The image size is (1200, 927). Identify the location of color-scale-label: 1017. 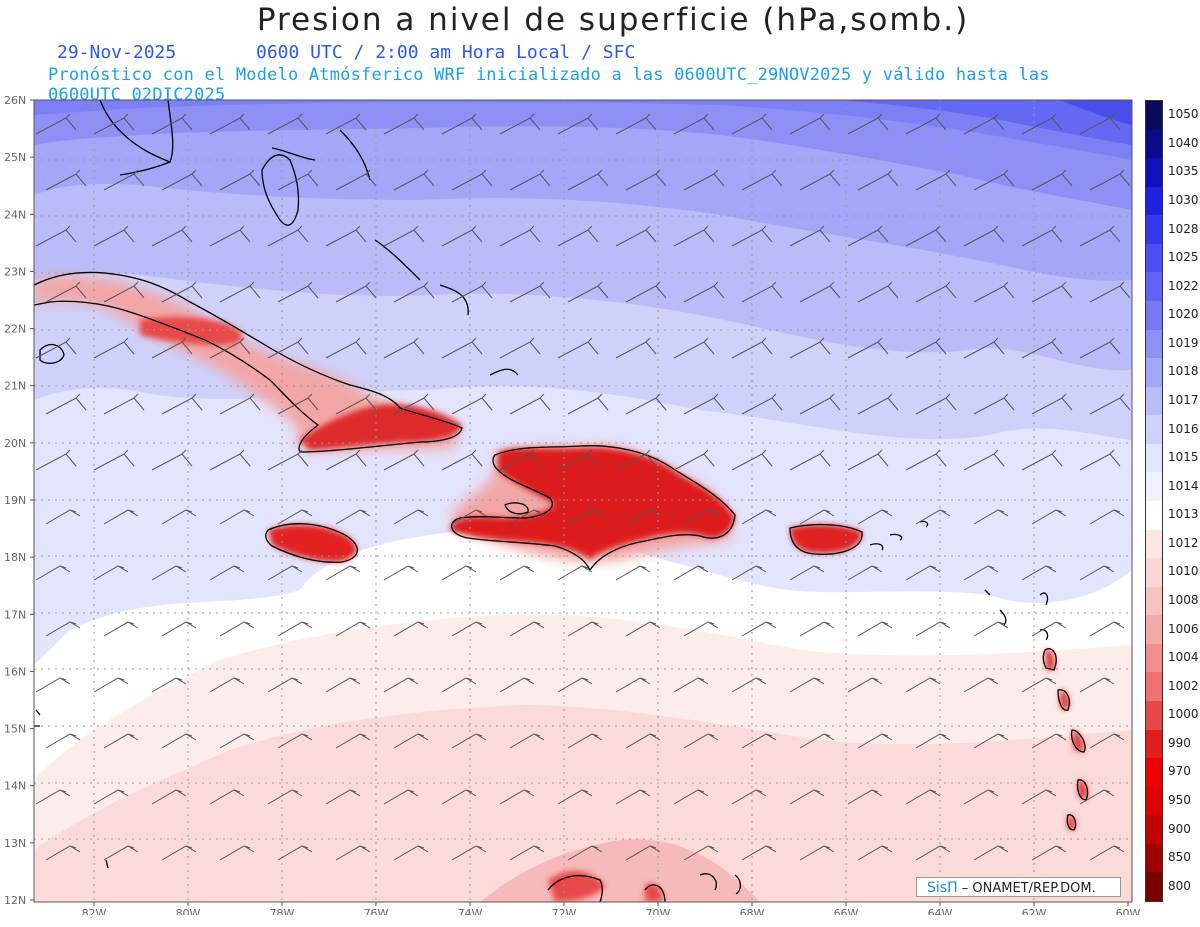
(1183, 400).